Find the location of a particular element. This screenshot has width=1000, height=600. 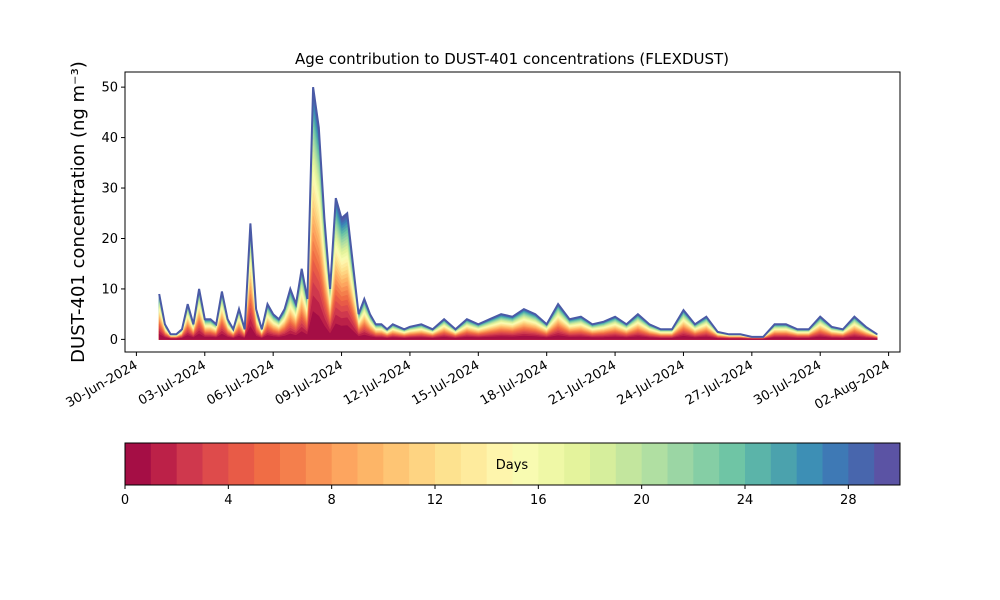

colorbar-frame is located at coordinates (512, 464).